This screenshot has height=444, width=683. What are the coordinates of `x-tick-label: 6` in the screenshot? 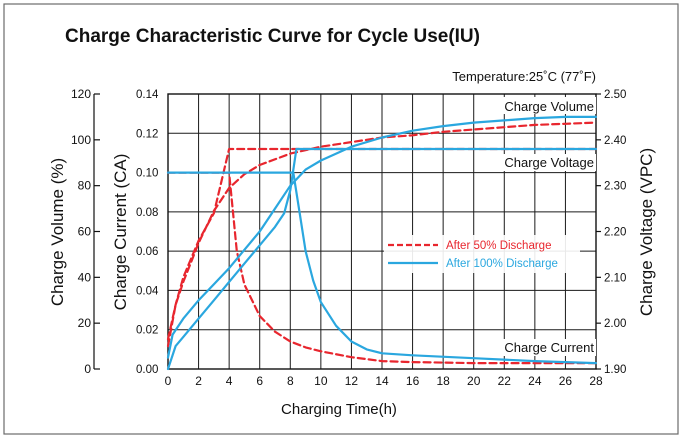 It's located at (259, 381).